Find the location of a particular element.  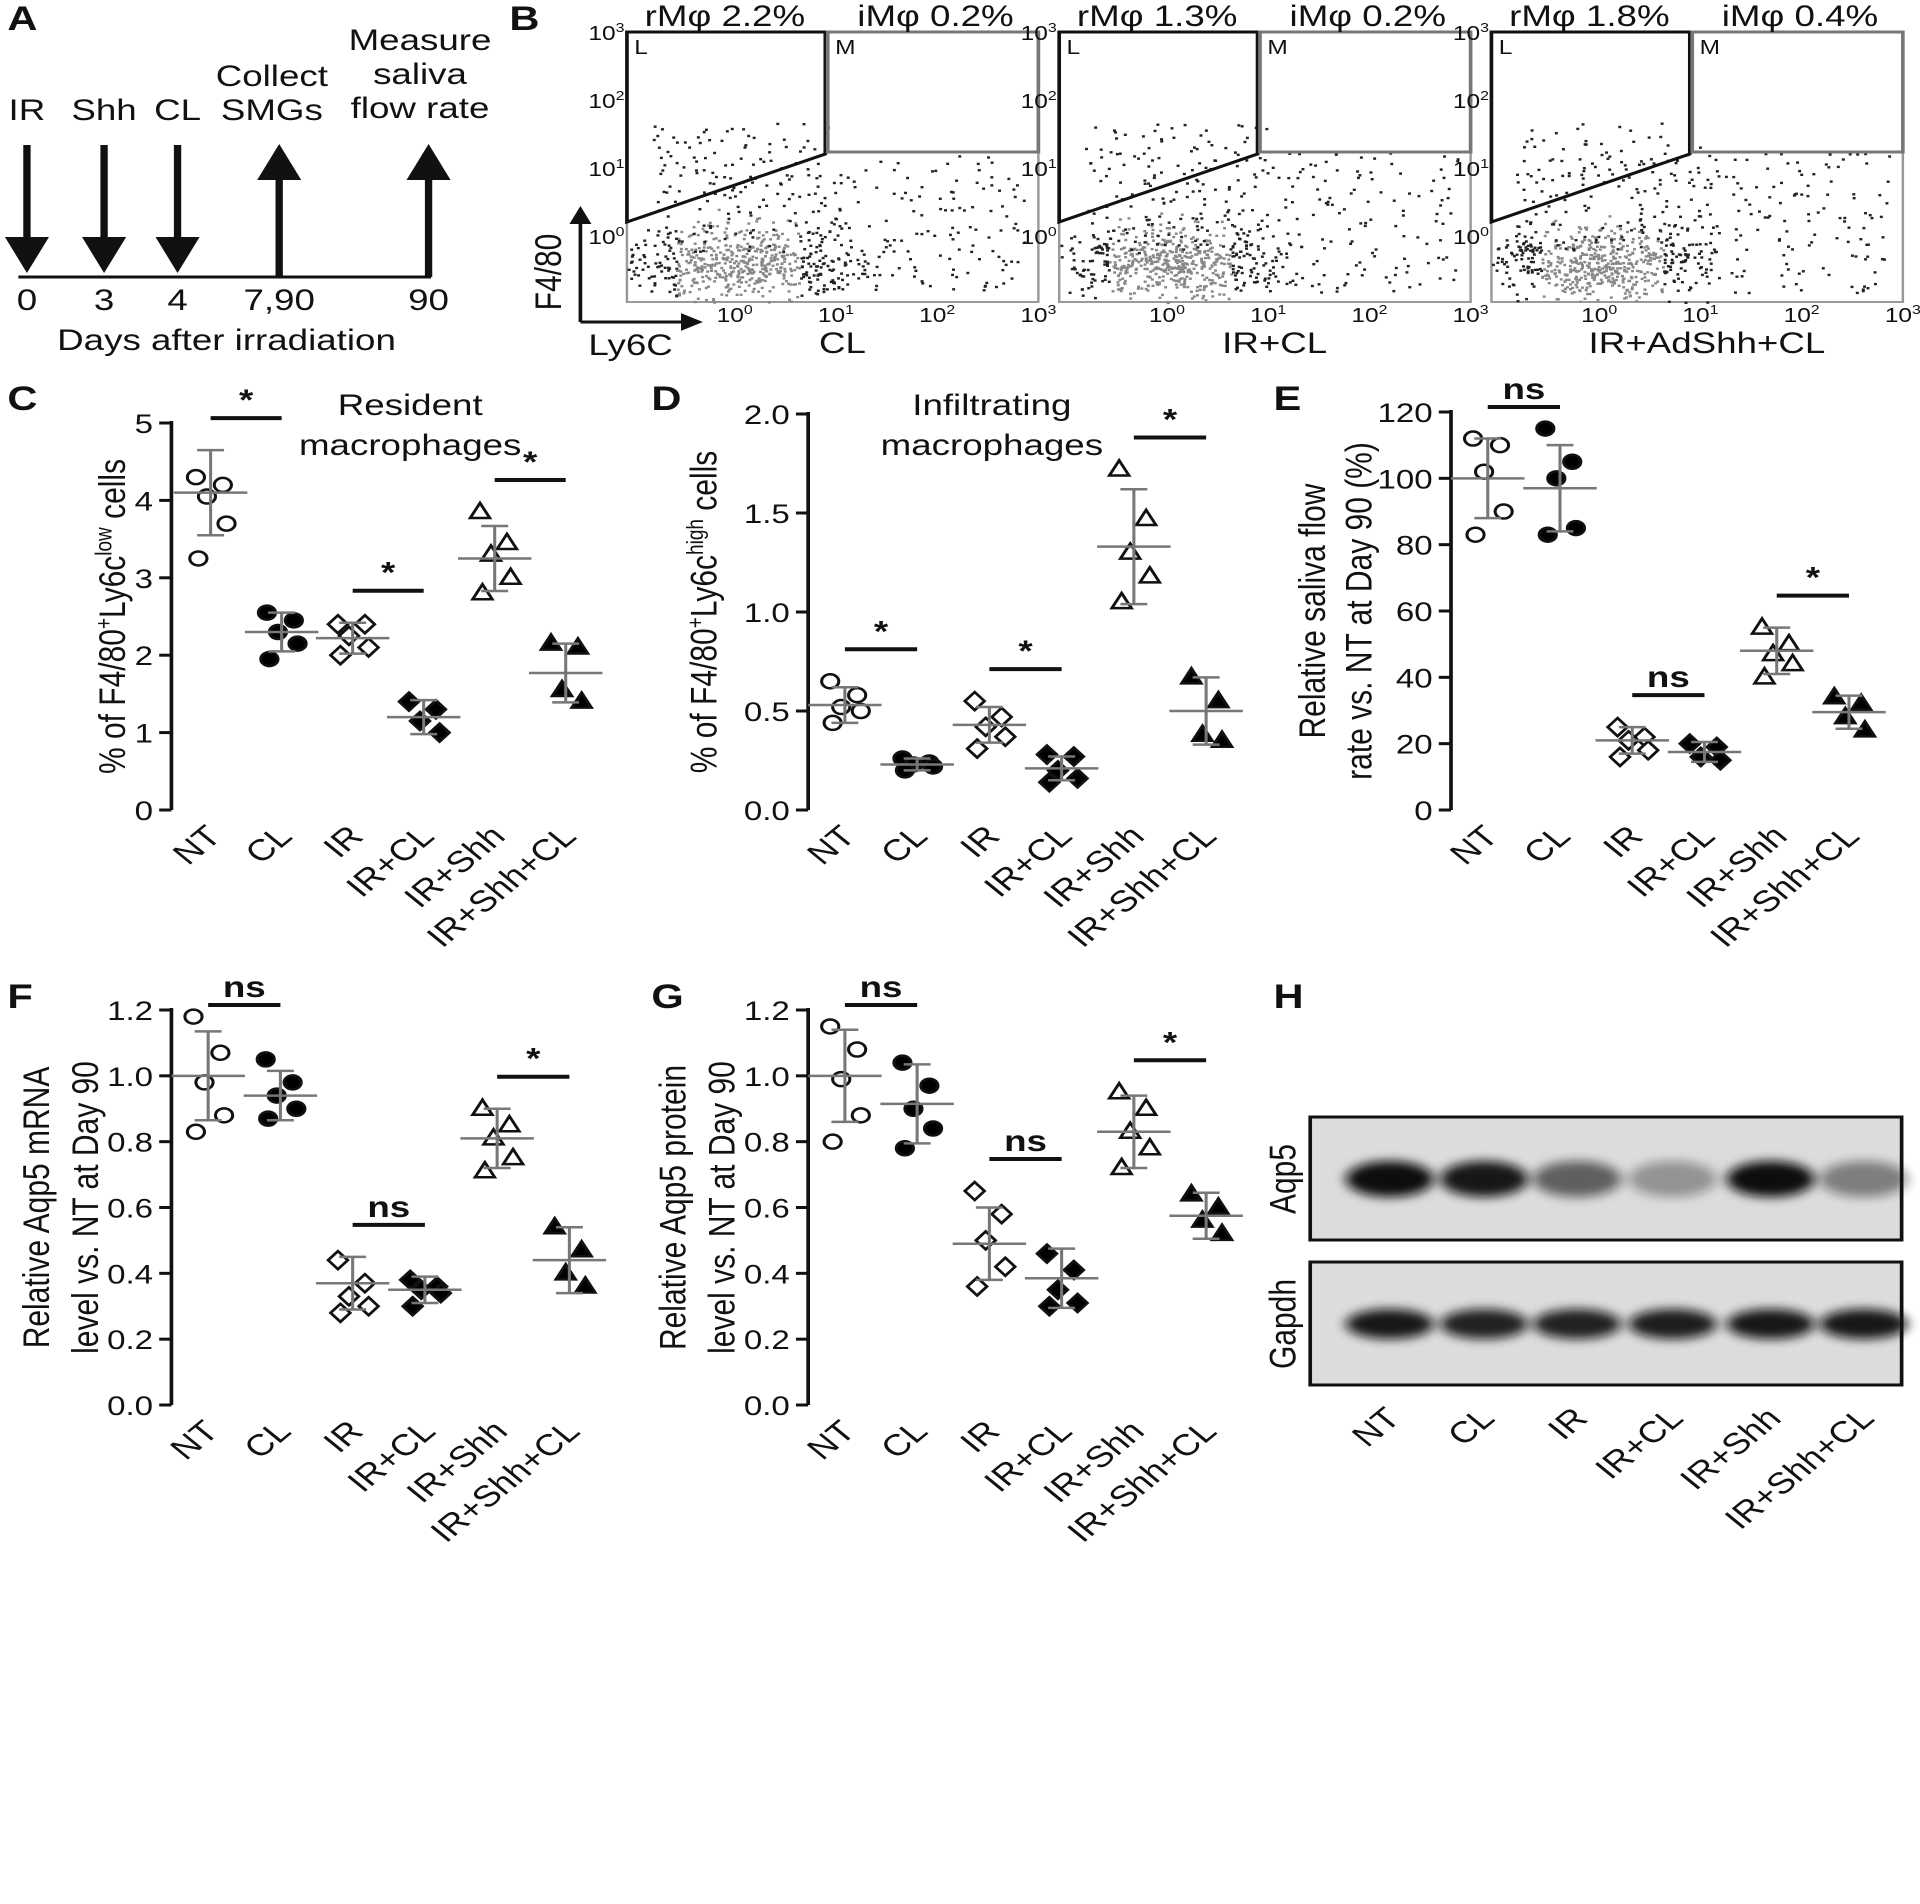

significance-label: ns is located at coordinates (1523, 389).